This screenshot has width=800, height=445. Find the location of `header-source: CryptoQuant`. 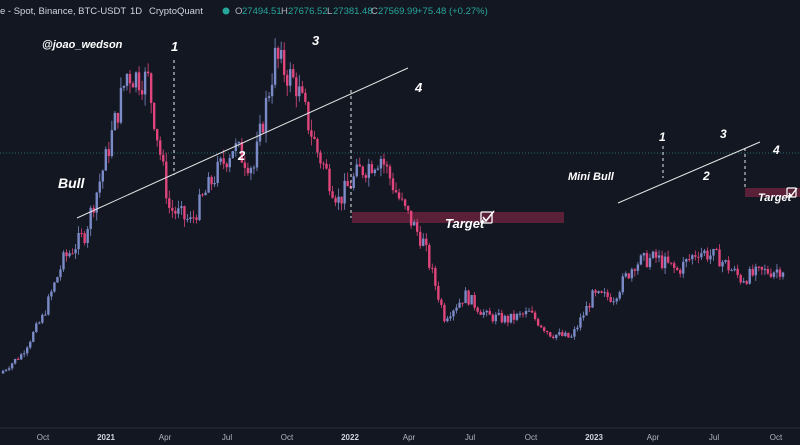

header-source: CryptoQuant is located at coordinates (176, 11).